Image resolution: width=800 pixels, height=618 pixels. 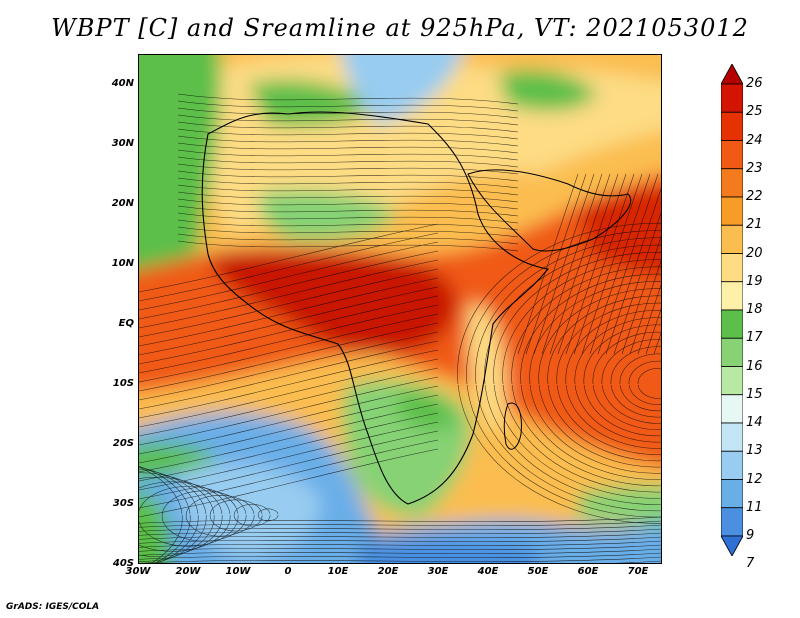 I want to click on colorbar-label: 13, so click(x=754, y=451).